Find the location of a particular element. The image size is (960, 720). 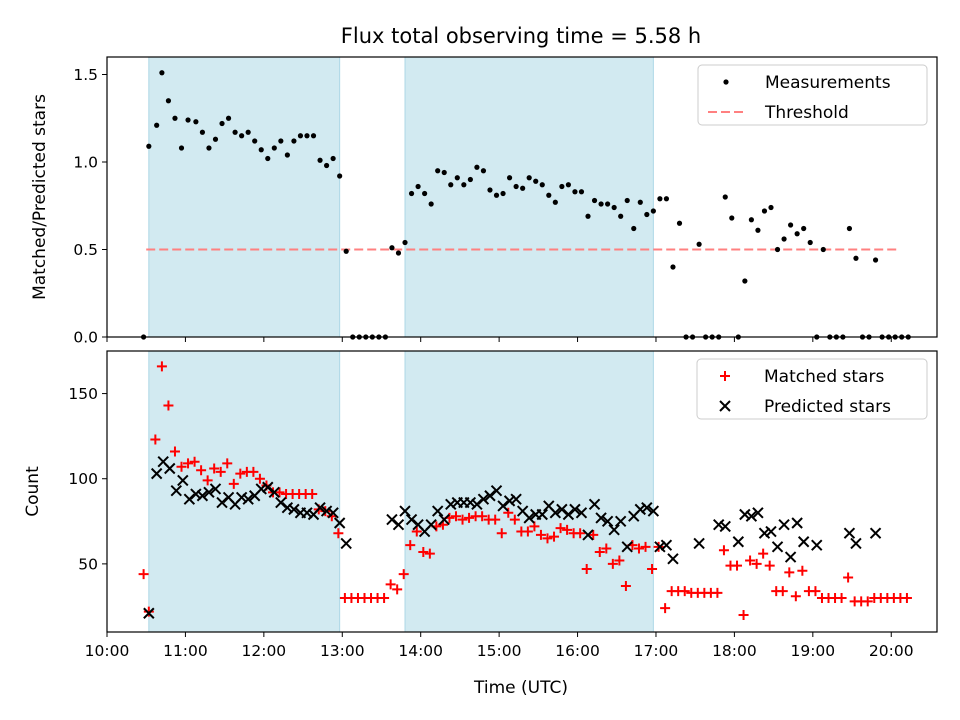

y-axis-label: Count is located at coordinates (33, 491).